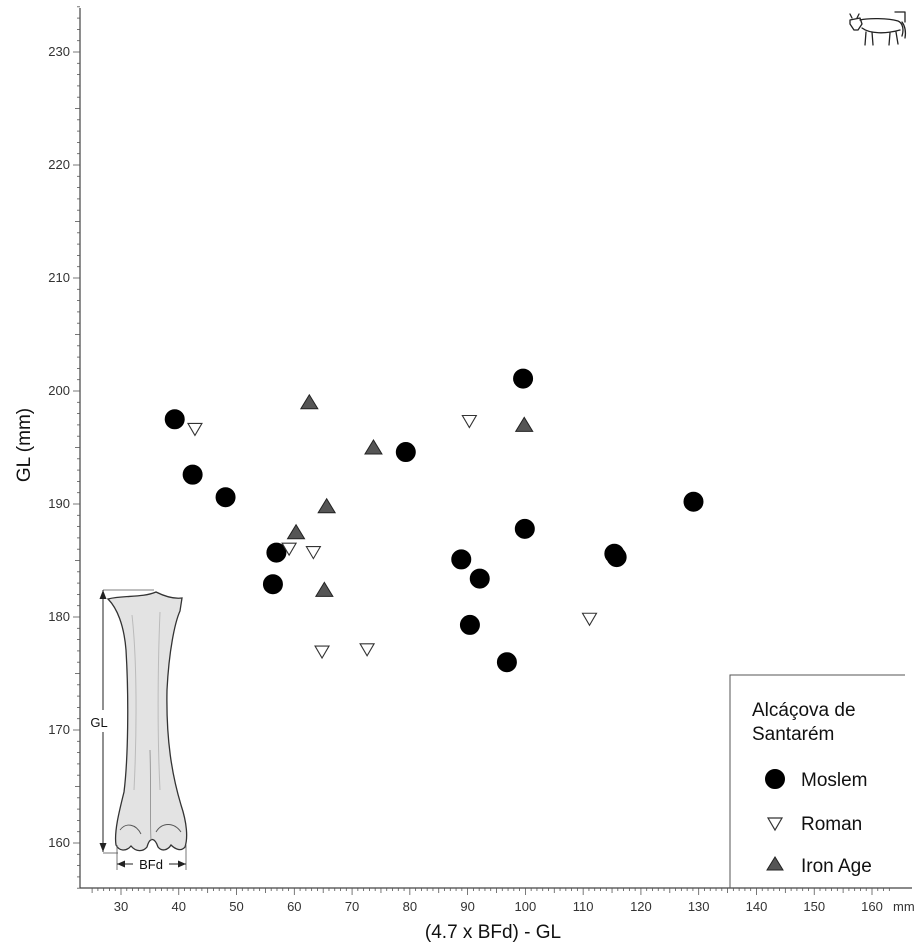 This screenshot has height=948, width=916. Describe the element at coordinates (804, 710) in the screenshot. I see `legend-title-line-1: Alcáçova de` at that location.